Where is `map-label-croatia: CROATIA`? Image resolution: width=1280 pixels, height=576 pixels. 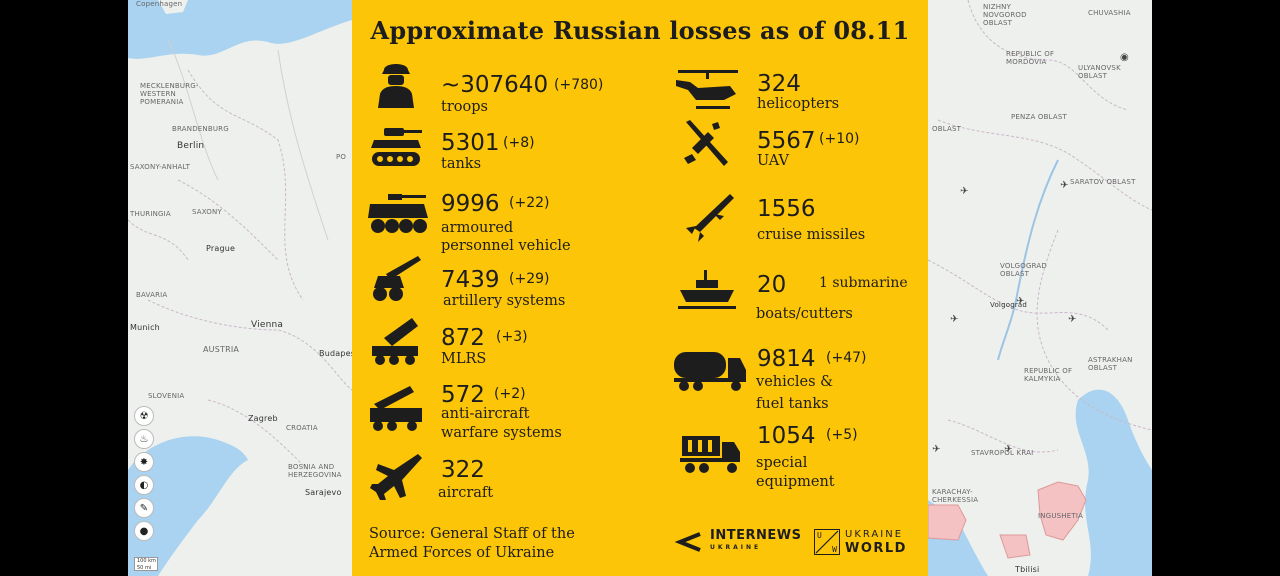 map-label-croatia: CROATIA is located at coordinates (302, 428).